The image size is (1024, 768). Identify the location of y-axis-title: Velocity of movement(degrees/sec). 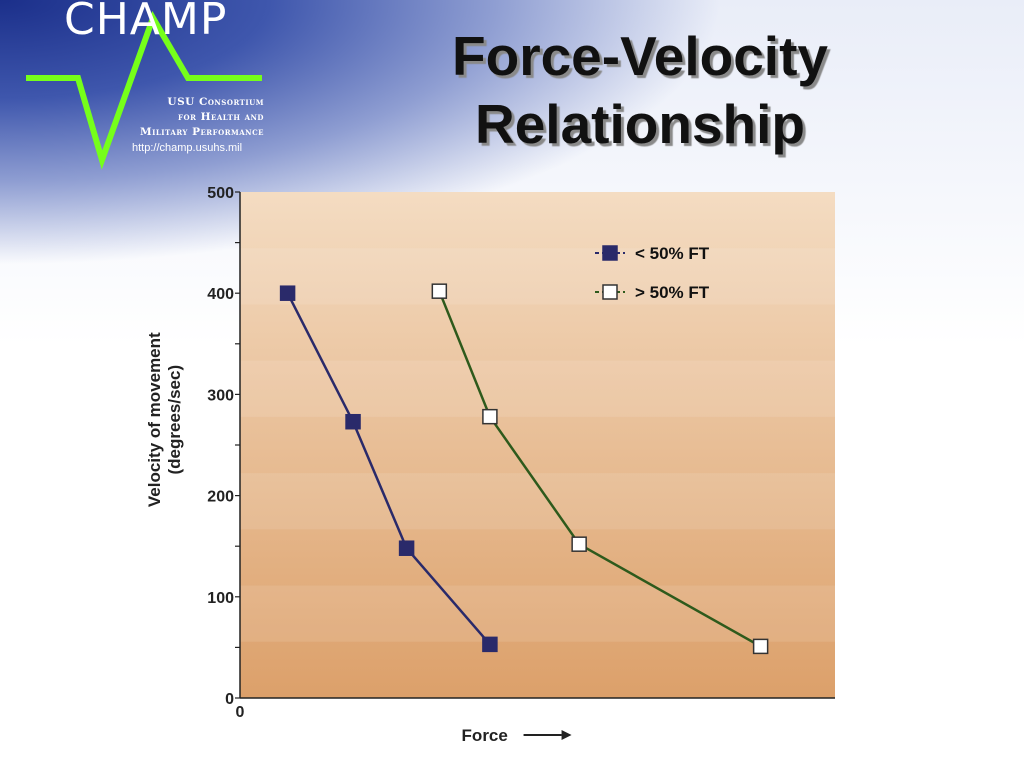
(164, 419).